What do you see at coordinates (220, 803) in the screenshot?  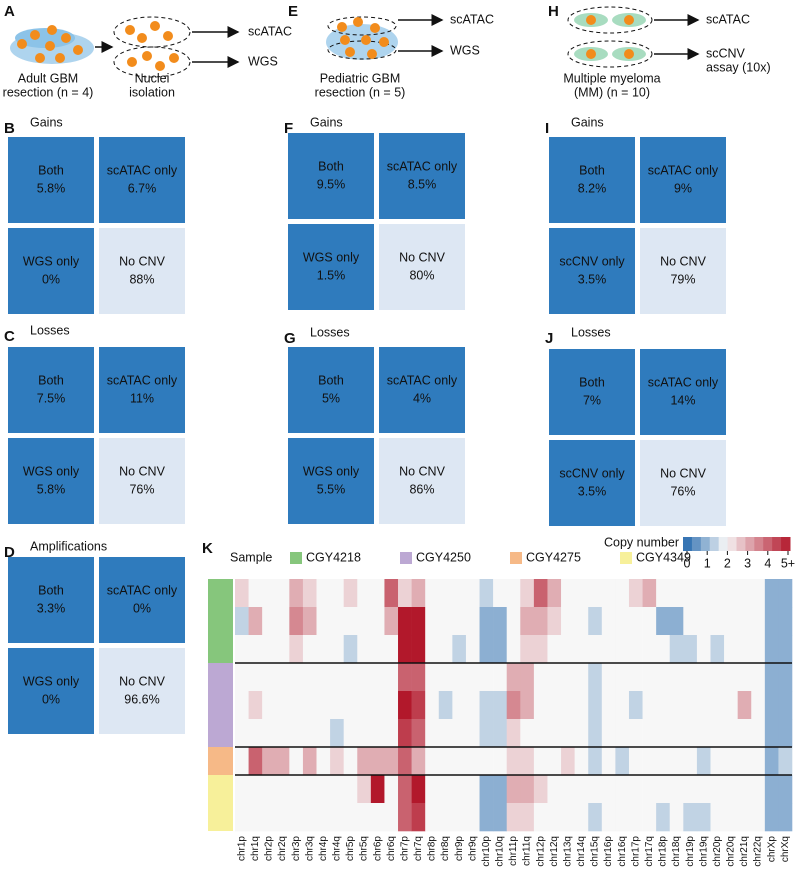 I see `sample-bar` at bounding box center [220, 803].